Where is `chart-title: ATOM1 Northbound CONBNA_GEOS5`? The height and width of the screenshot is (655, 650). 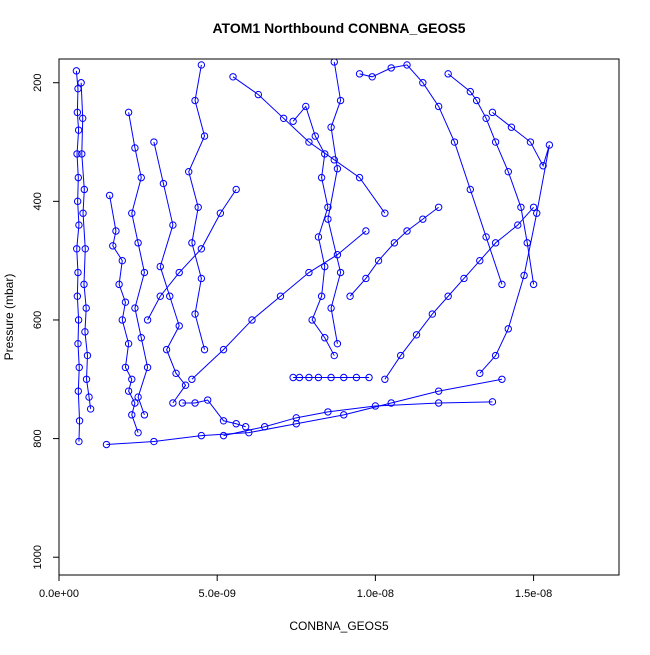 chart-title: ATOM1 Northbound CONBNA_GEOS5 is located at coordinates (338, 28).